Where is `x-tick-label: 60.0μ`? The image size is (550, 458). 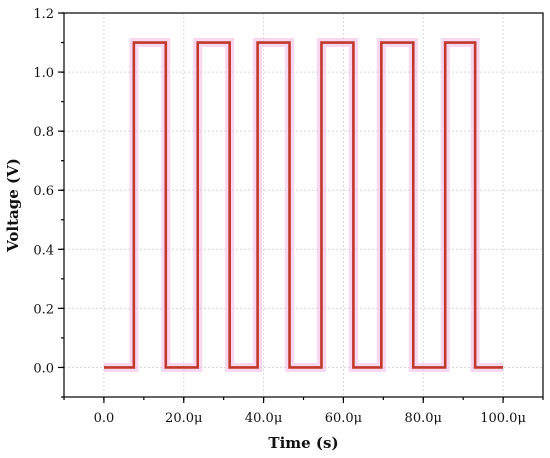
x-tick-label: 60.0μ is located at coordinates (343, 418).